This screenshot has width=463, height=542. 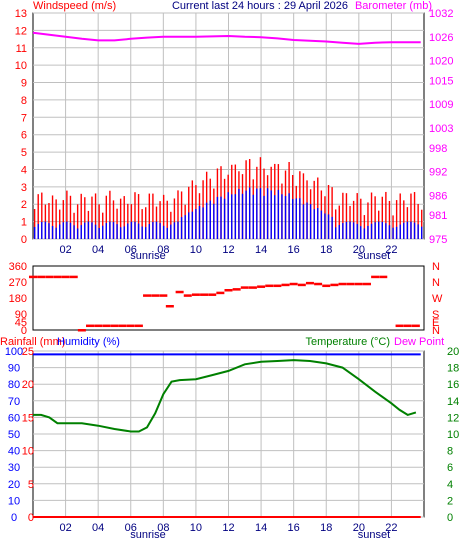 I want to click on direction-y-tick-label: 0, so click(x=24, y=331).